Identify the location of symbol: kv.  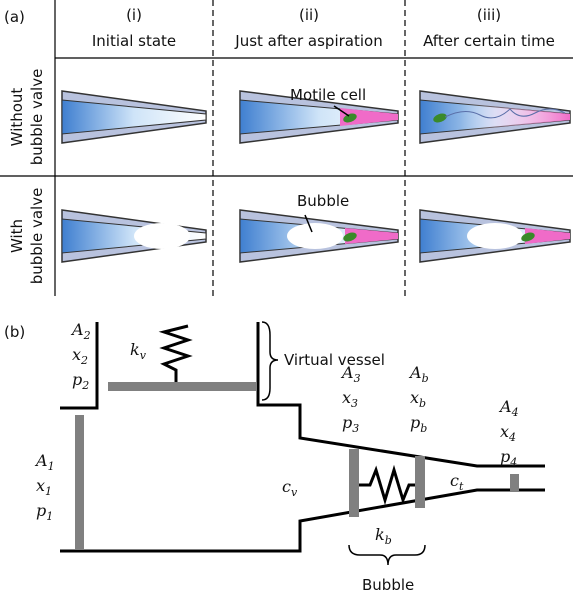
(138, 351).